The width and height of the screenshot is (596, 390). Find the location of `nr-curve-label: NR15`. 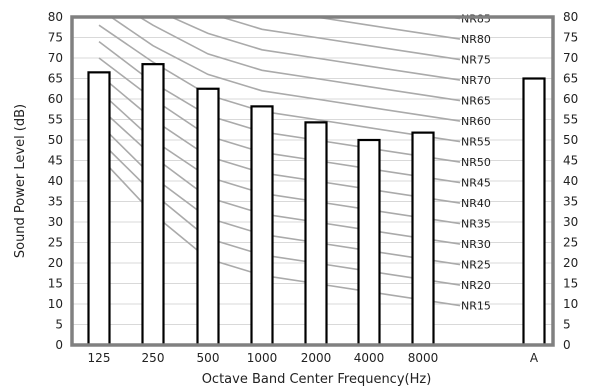

nr-curve-label: NR15 is located at coordinates (476, 306).